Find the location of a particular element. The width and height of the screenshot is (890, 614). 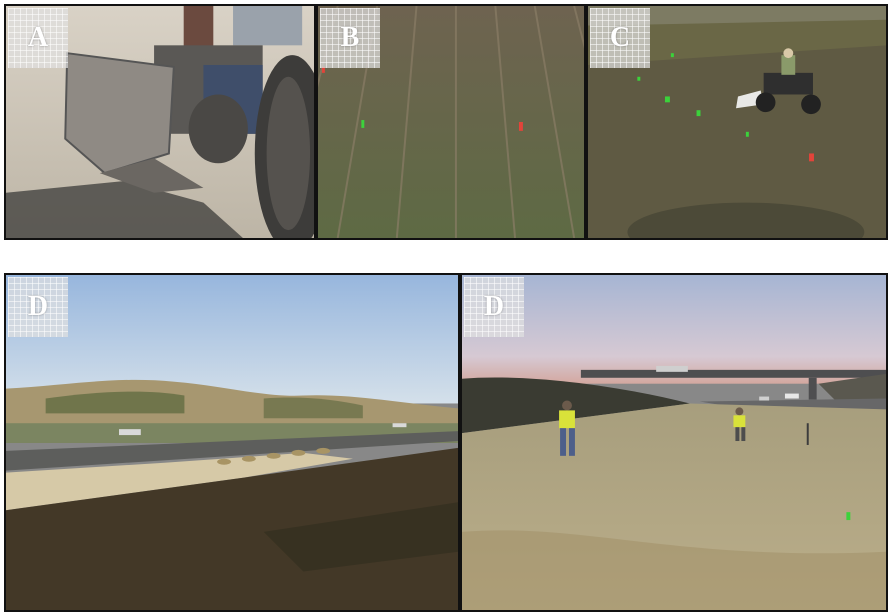

photo-panel-a: A is located at coordinates (160, 122).